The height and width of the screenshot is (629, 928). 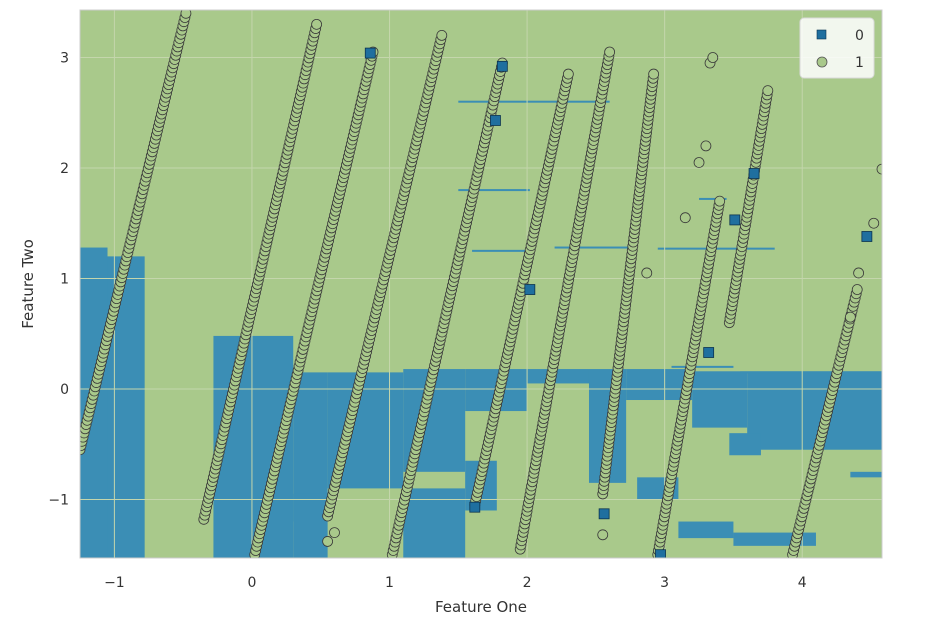 What do you see at coordinates (64, 279) in the screenshot?
I see `y-tick-label: 1` at bounding box center [64, 279].